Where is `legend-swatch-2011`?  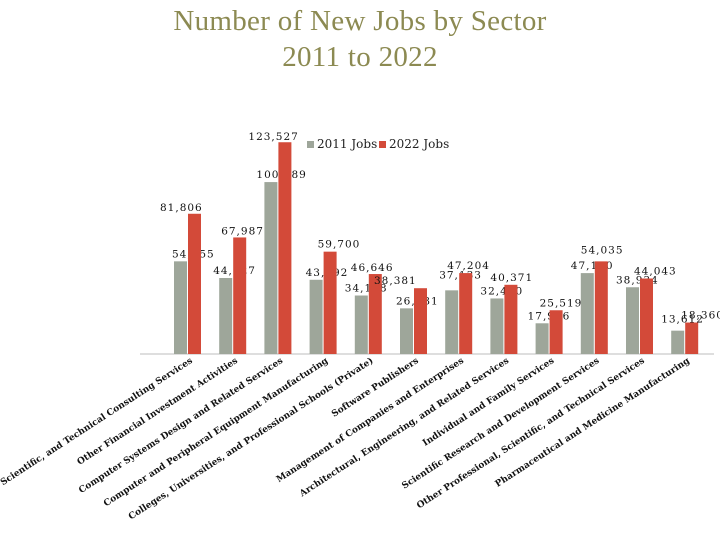 legend-swatch-2011 is located at coordinates (310, 144).